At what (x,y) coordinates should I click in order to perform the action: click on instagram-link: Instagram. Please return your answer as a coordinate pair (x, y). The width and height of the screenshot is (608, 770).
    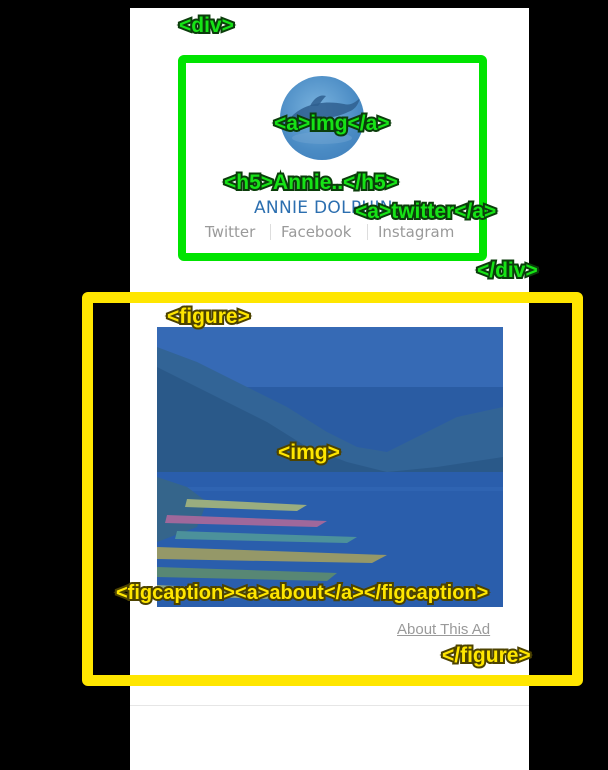
    Looking at the image, I should click on (416, 232).